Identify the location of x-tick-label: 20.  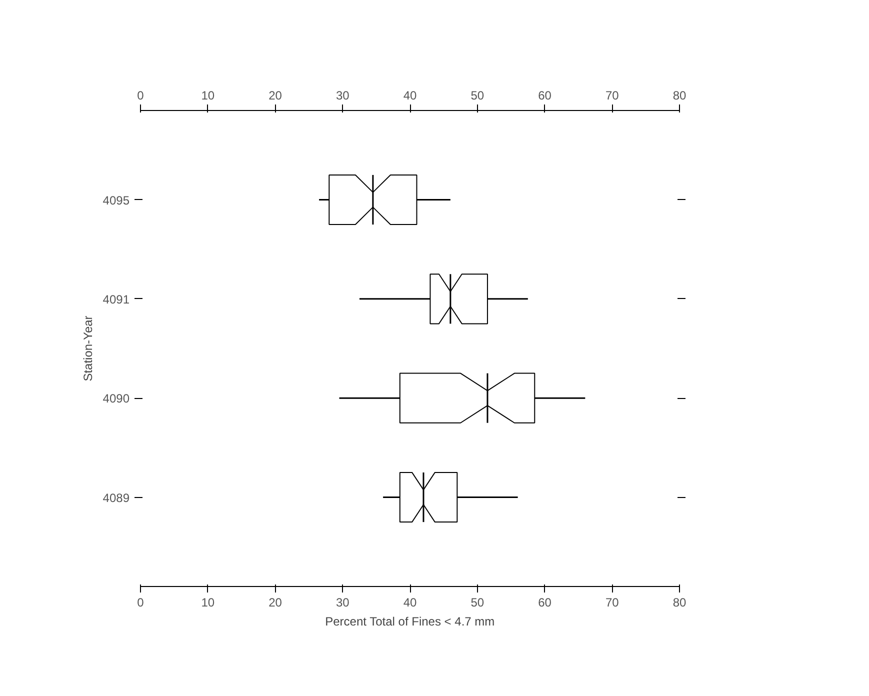
(275, 95).